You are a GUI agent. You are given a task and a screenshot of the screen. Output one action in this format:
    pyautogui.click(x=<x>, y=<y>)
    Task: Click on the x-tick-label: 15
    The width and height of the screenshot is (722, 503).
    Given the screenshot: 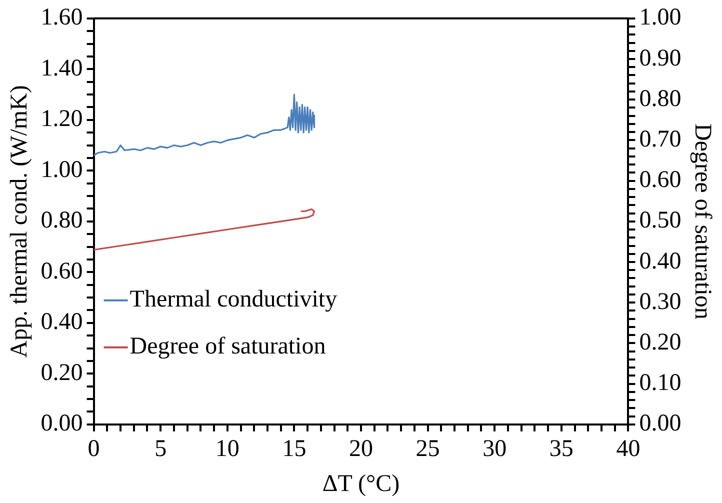 What is the action you would take?
    pyautogui.click(x=294, y=449)
    